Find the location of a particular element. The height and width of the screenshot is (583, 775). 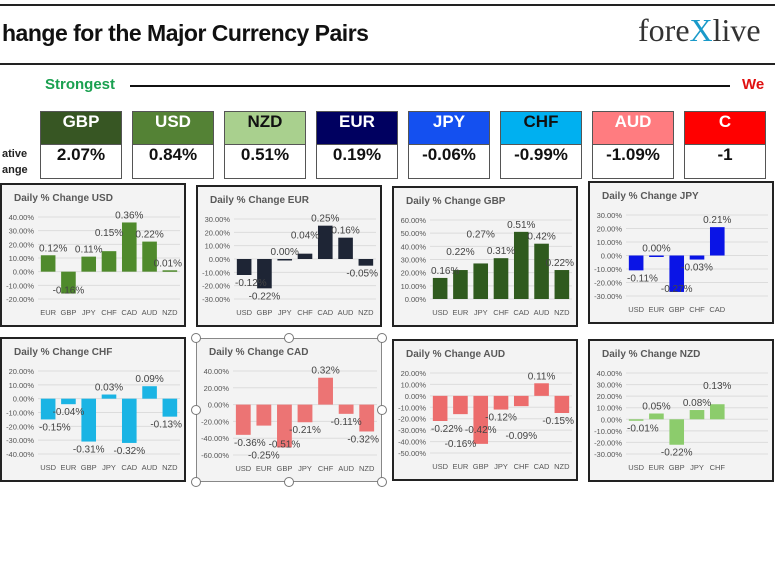

relative-change-label: ative ange is located at coordinates (15, 162).